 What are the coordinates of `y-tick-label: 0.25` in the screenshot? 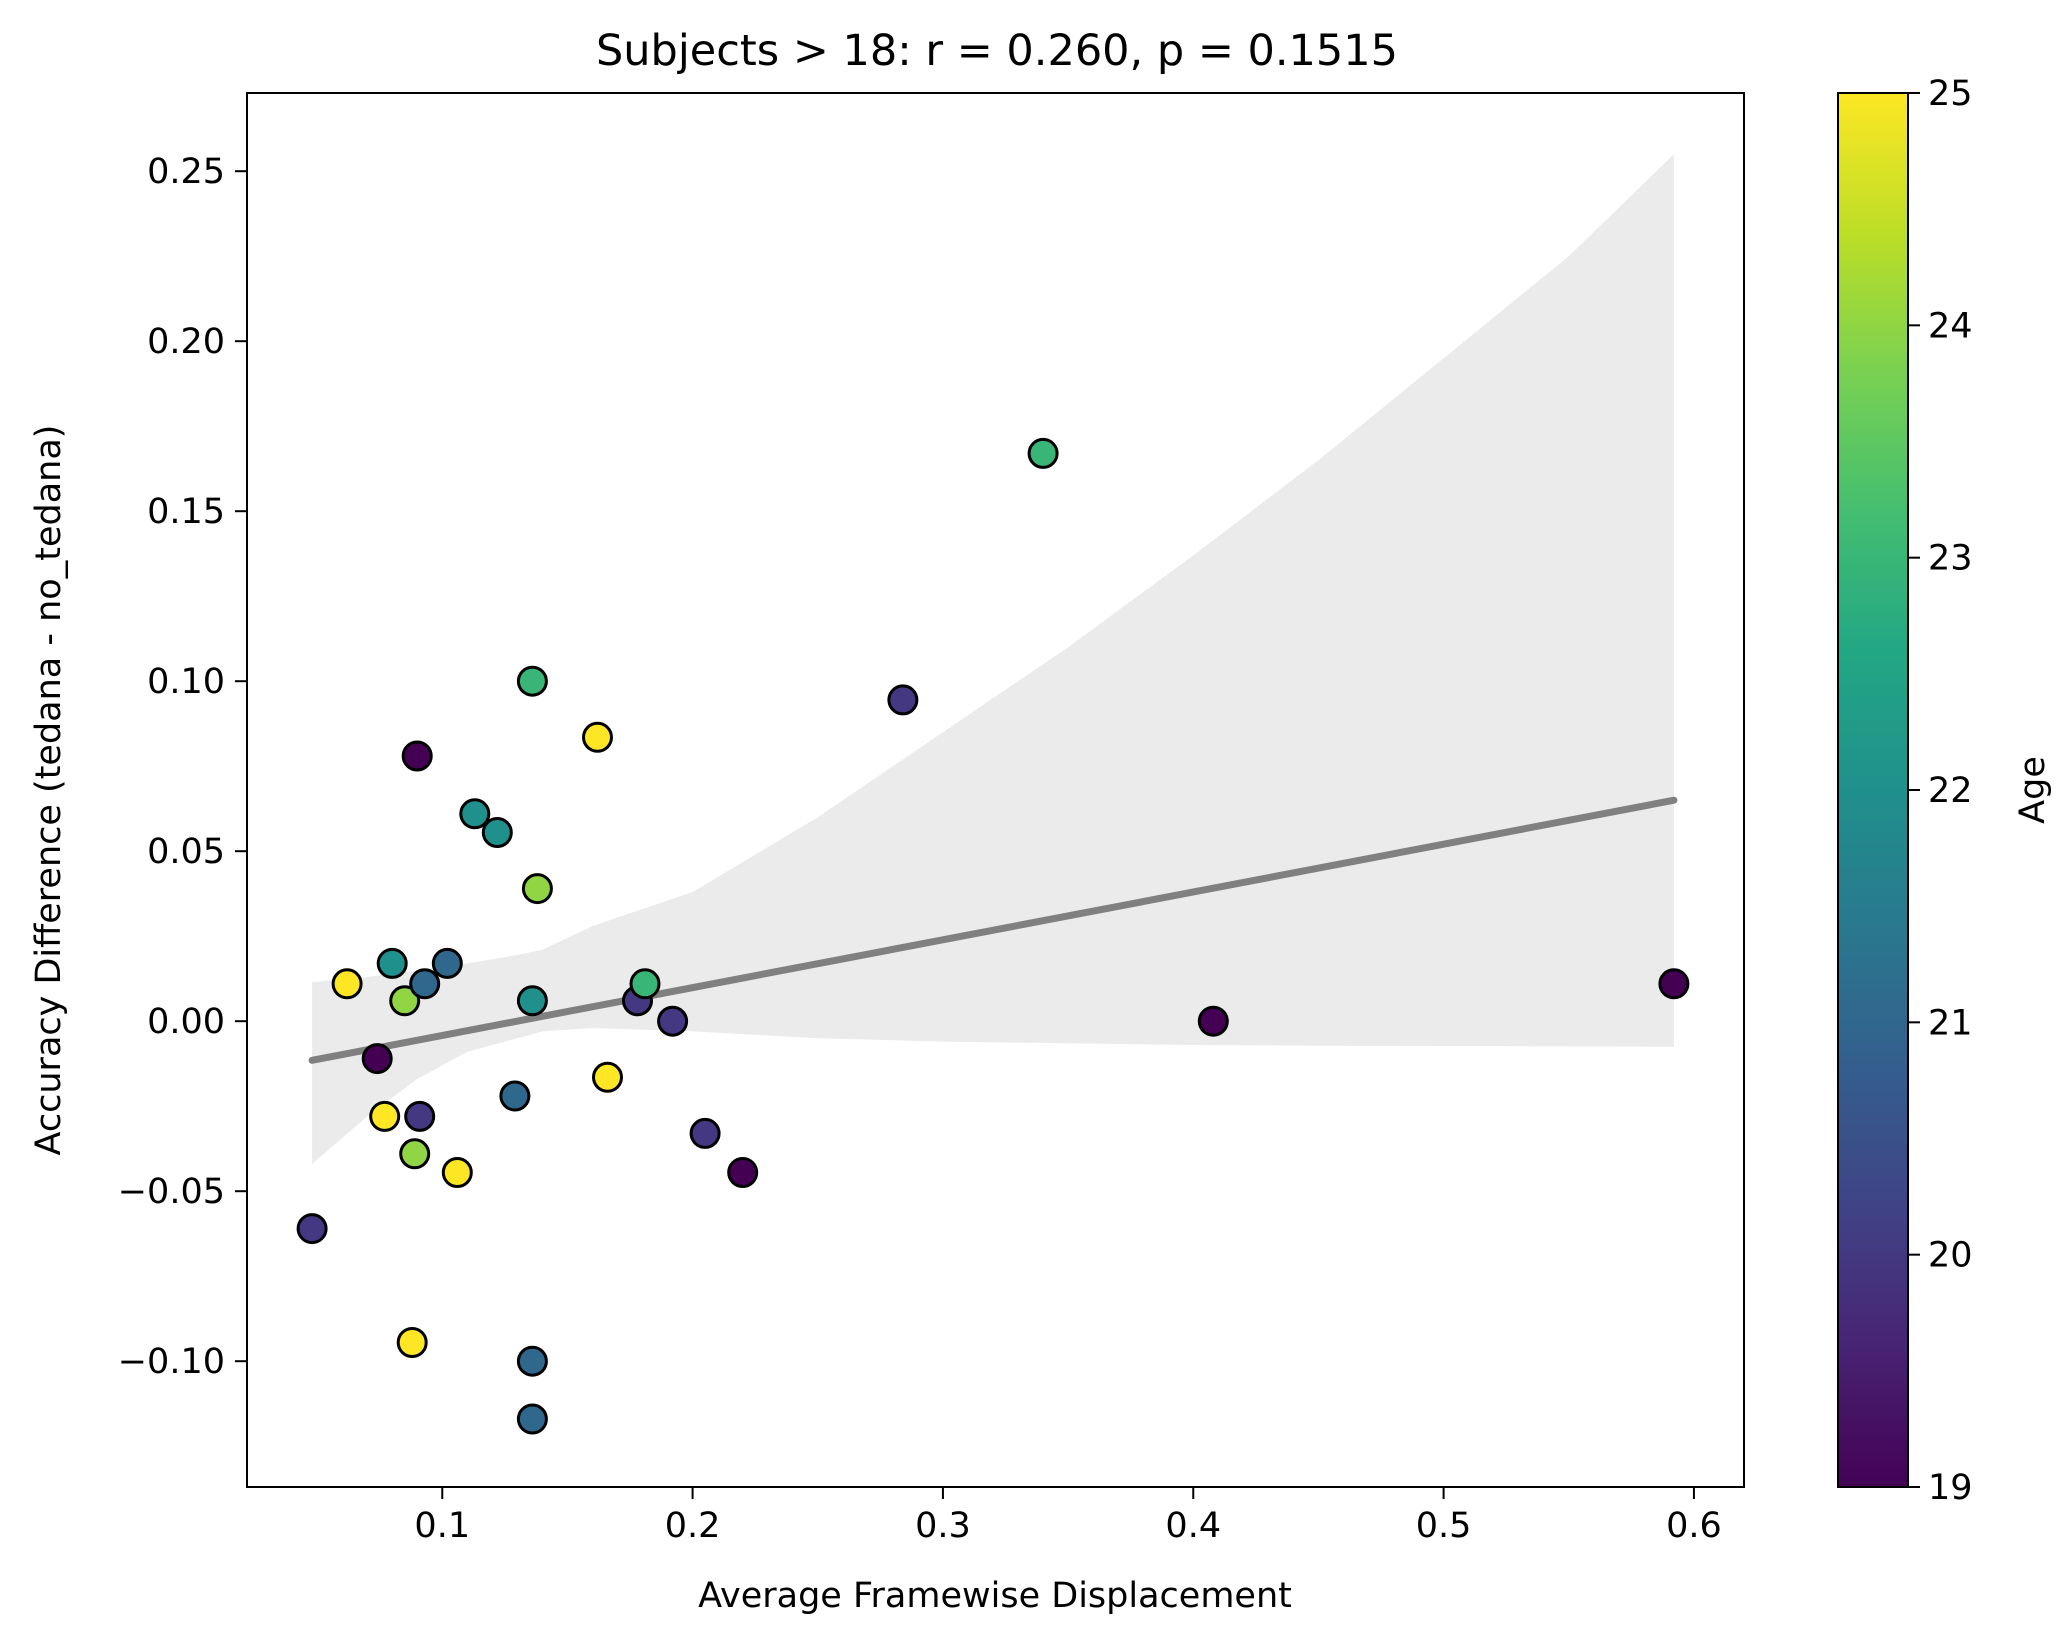 It's located at (186, 172).